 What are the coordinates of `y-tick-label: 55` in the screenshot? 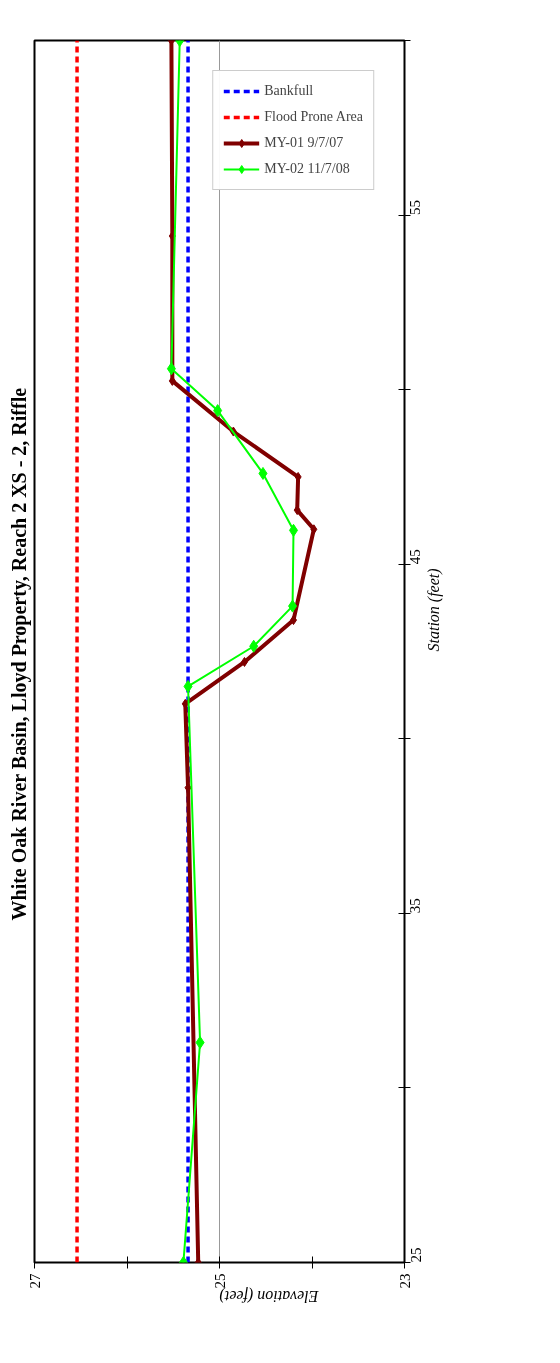 It's located at (415, 208).